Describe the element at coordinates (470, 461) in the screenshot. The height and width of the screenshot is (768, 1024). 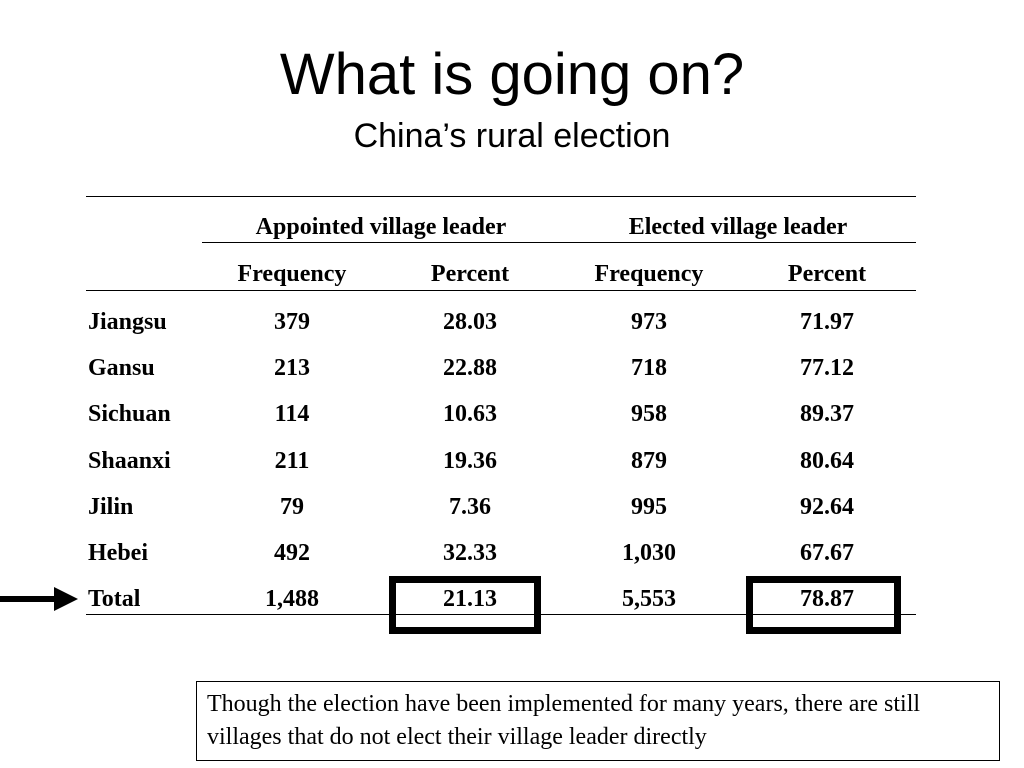
I see `table-cell: 19.36` at that location.